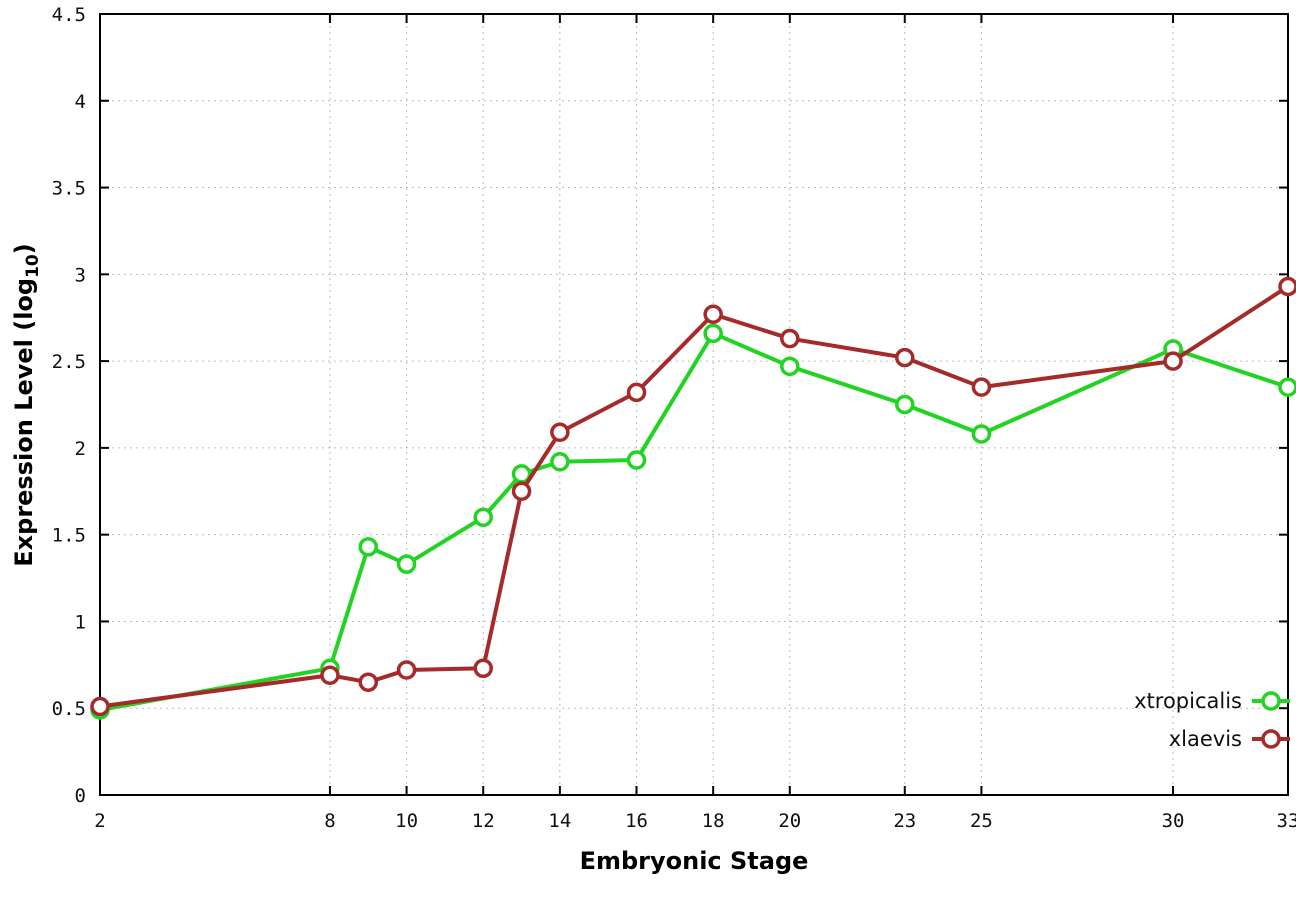 The width and height of the screenshot is (1296, 907). Describe the element at coordinates (1173, 821) in the screenshot. I see `x-tick-label: 30` at that location.